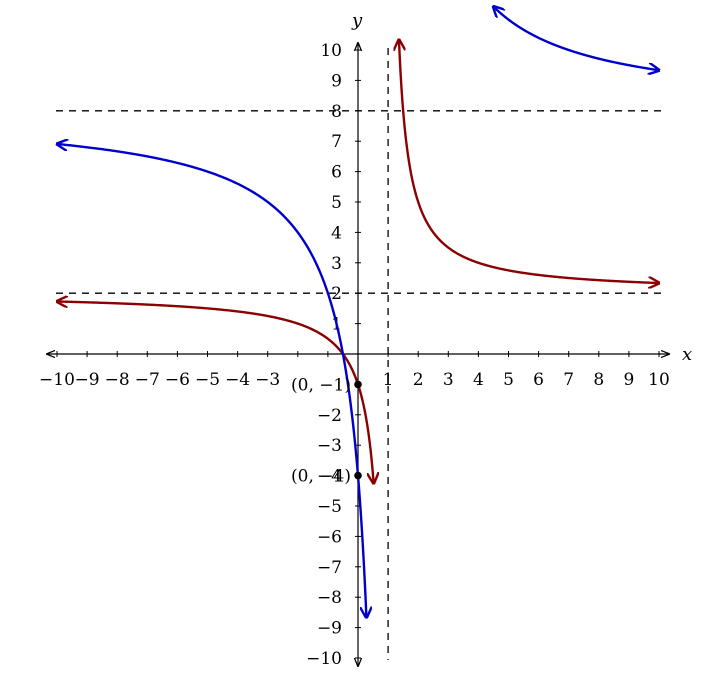 This screenshot has height=693, width=711. What do you see at coordinates (336, 112) in the screenshot?
I see `y-tick-label: 8` at bounding box center [336, 112].